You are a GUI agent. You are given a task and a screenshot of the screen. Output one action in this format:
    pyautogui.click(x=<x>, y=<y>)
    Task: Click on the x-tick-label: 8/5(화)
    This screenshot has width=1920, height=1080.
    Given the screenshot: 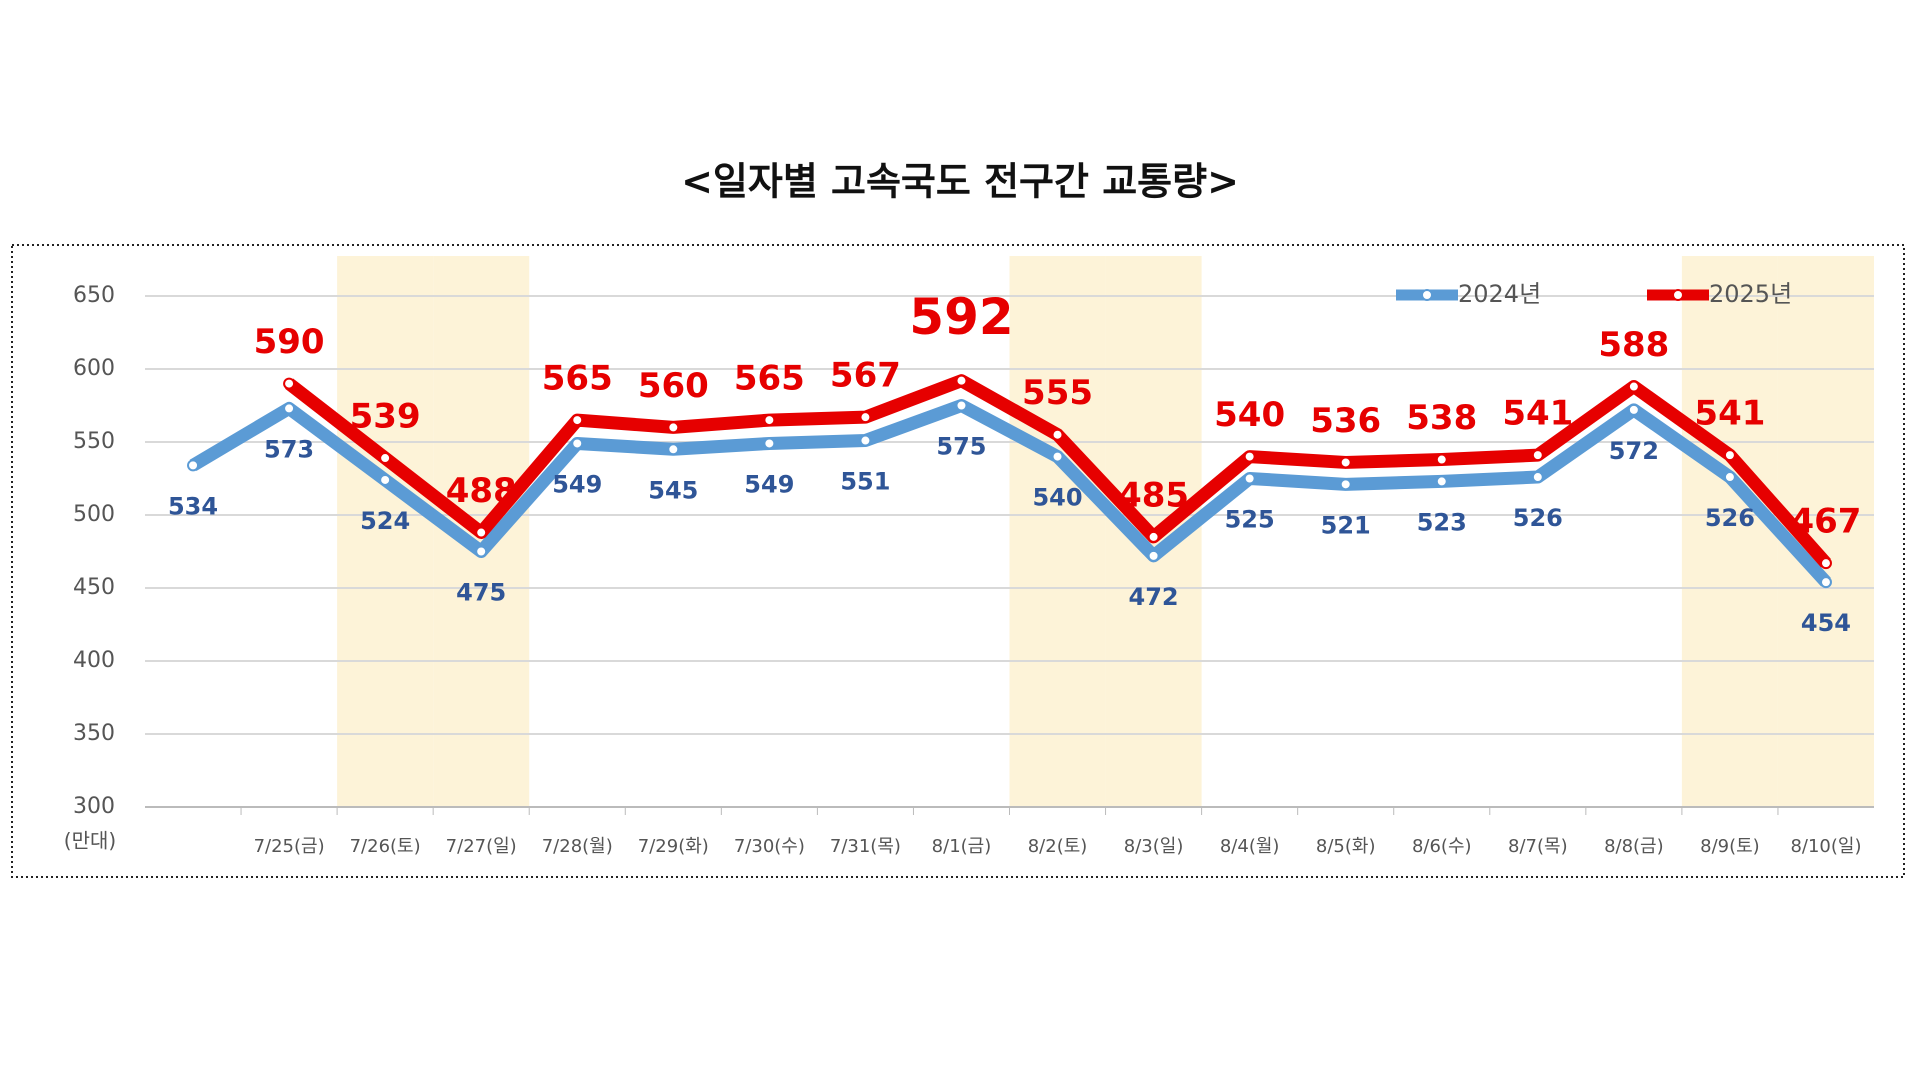 What is the action you would take?
    pyautogui.click(x=1346, y=846)
    